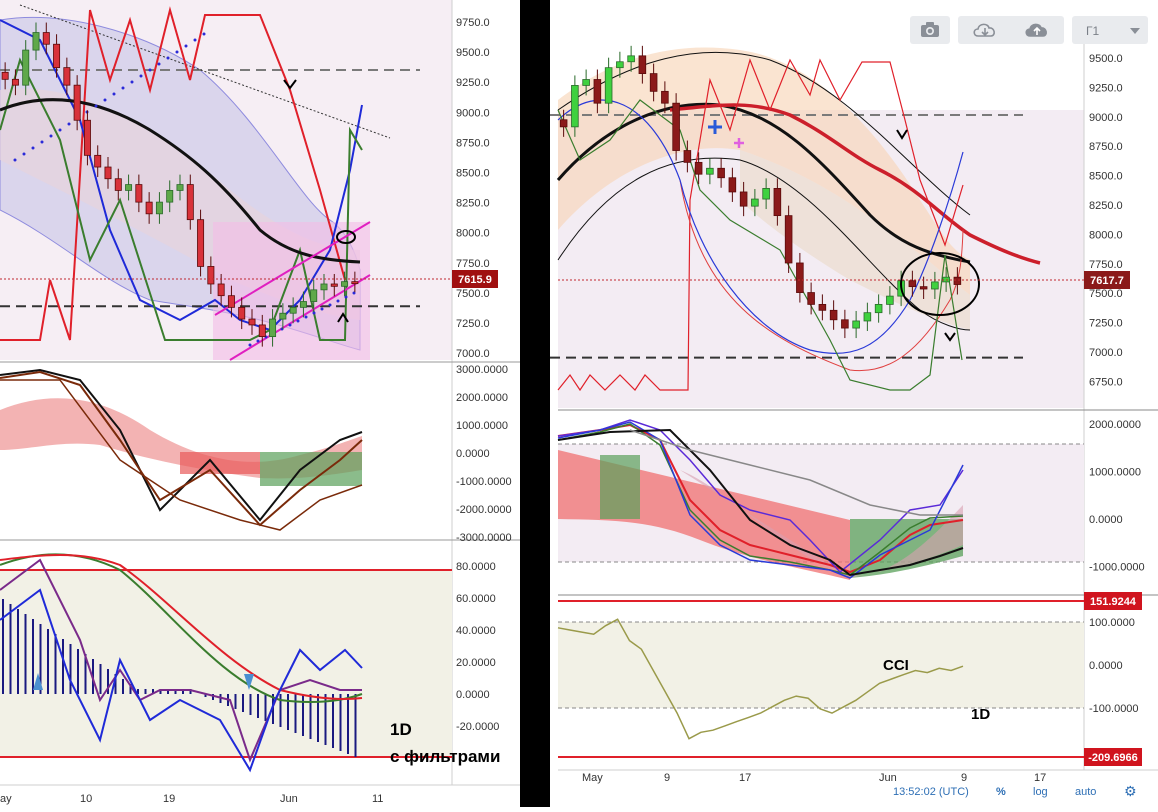 This screenshot has height=812, width=1158. Describe the element at coordinates (1040, 792) in the screenshot. I see `log-toggle: log` at that location.